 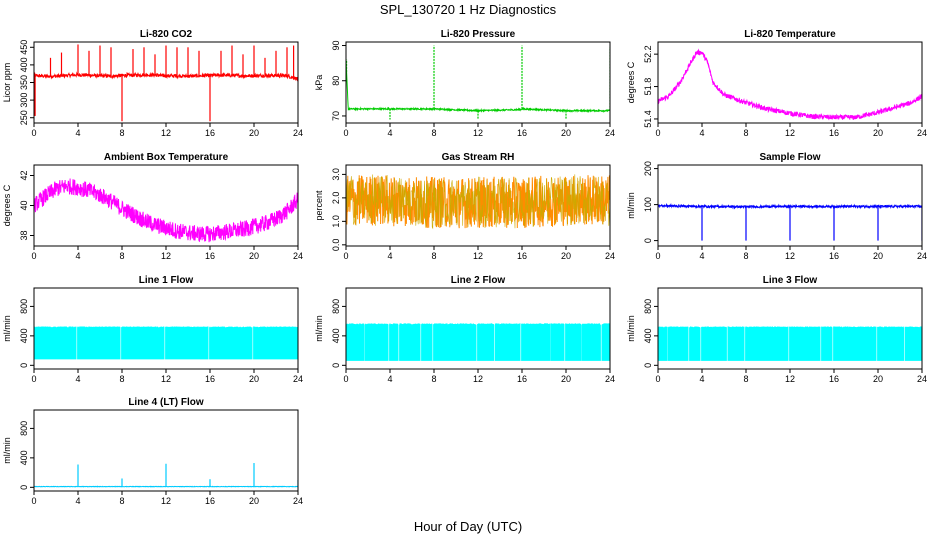 I want to click on line-4-lt-flow-ylabel: ml/min, so click(x=7, y=450).